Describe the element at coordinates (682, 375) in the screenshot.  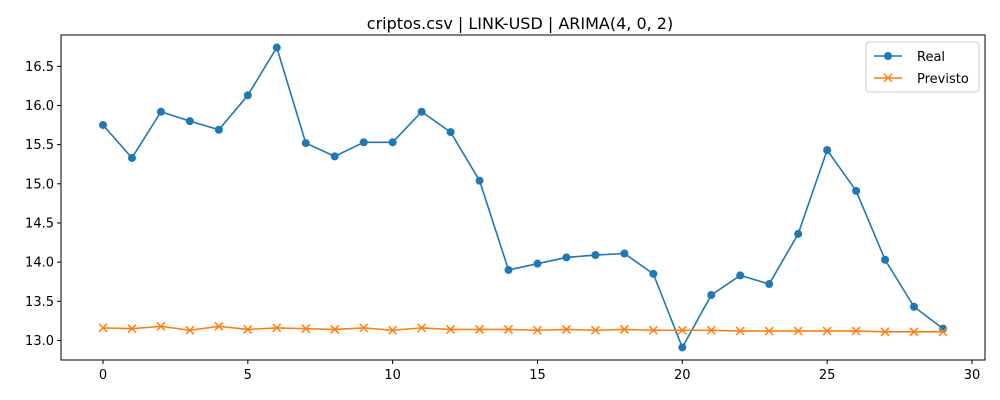
I see `x-tick-label: 20` at that location.